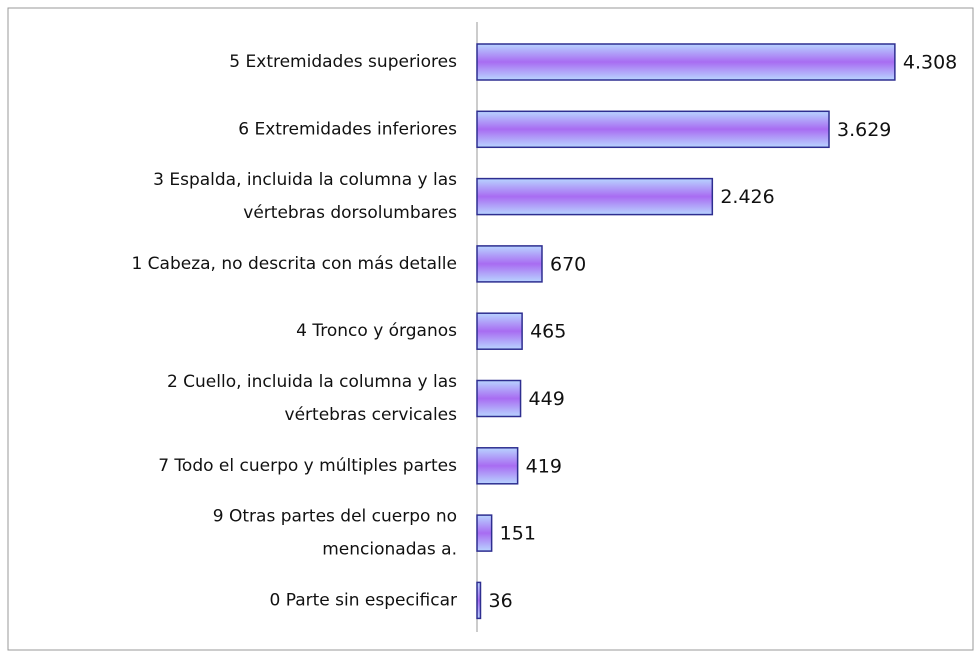 The width and height of the screenshot is (974, 655). I want to click on data-label: 4.308, so click(930, 63).